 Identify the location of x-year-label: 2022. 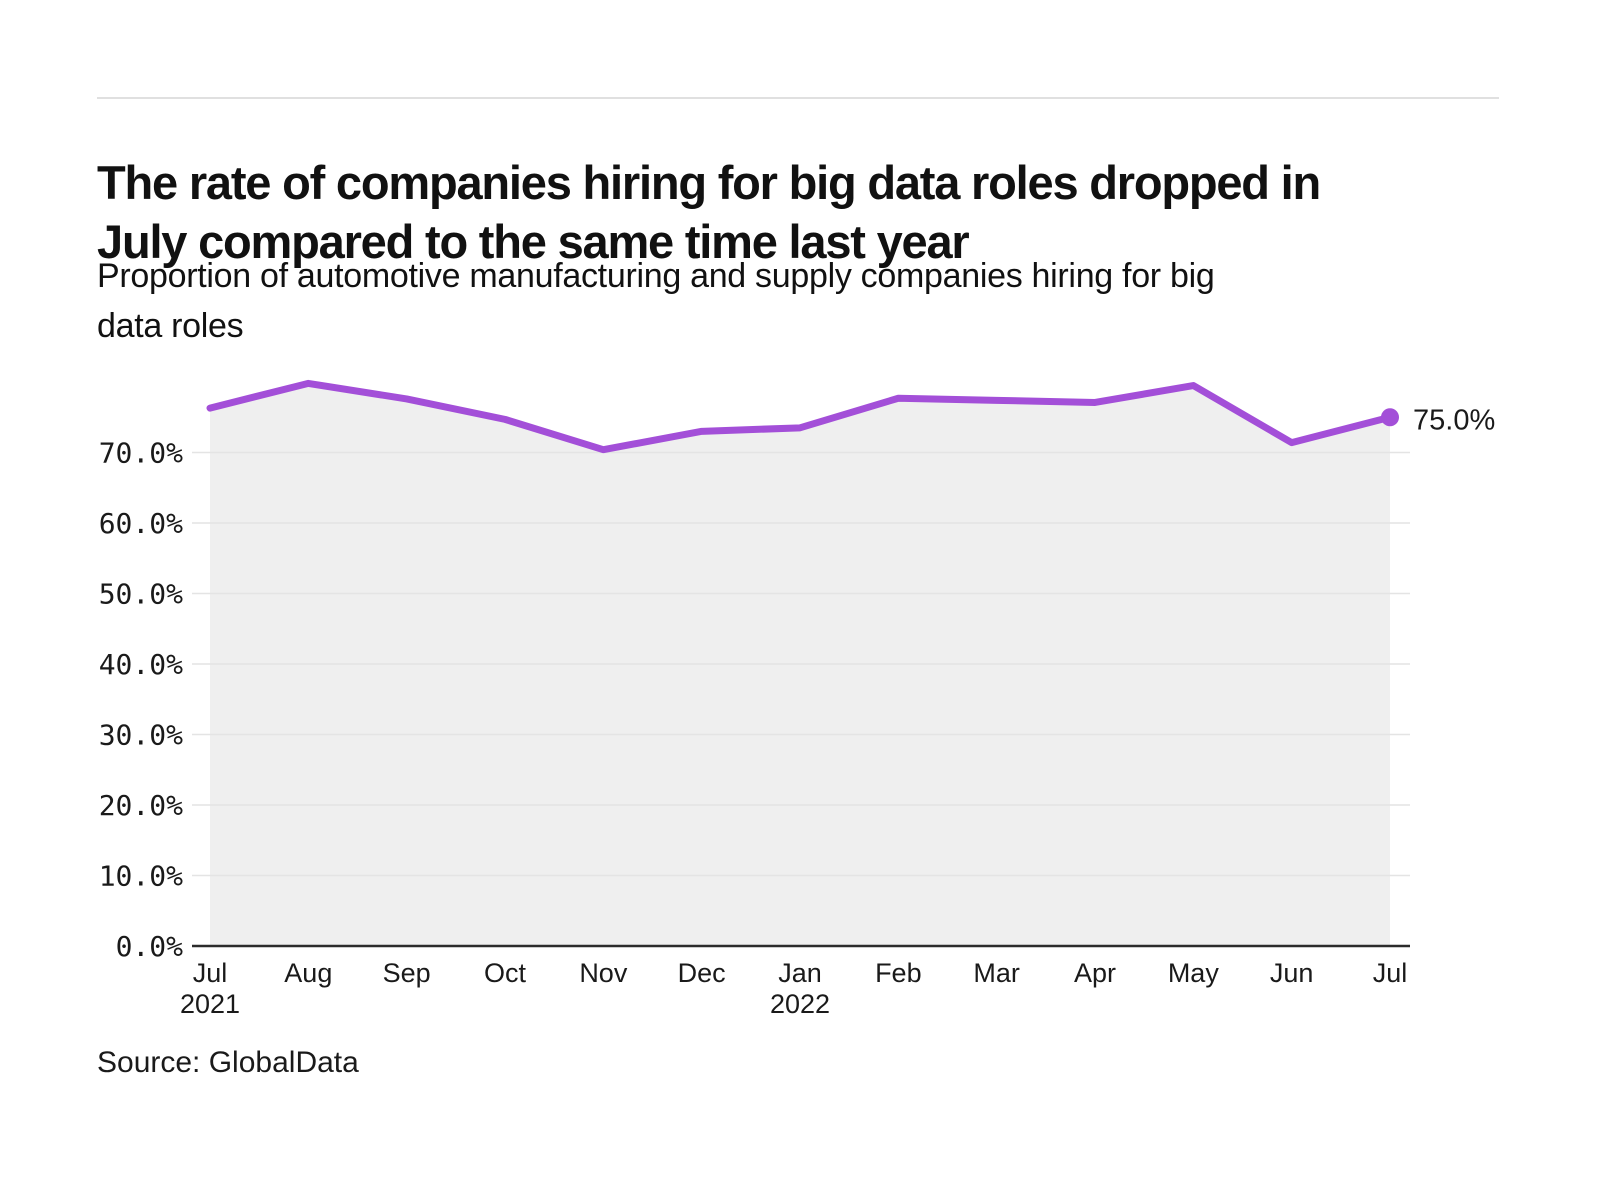
(800, 1004).